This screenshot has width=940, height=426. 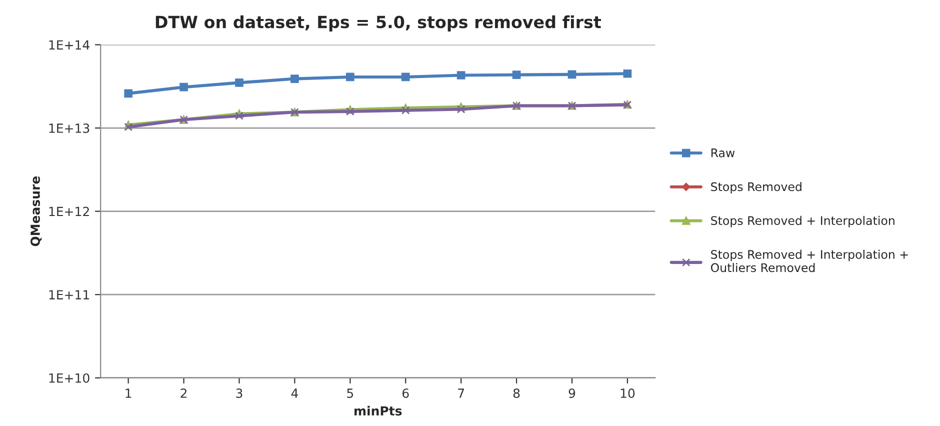 What do you see at coordinates (36, 211) in the screenshot?
I see `y-axis-title: QMeasure` at bounding box center [36, 211].